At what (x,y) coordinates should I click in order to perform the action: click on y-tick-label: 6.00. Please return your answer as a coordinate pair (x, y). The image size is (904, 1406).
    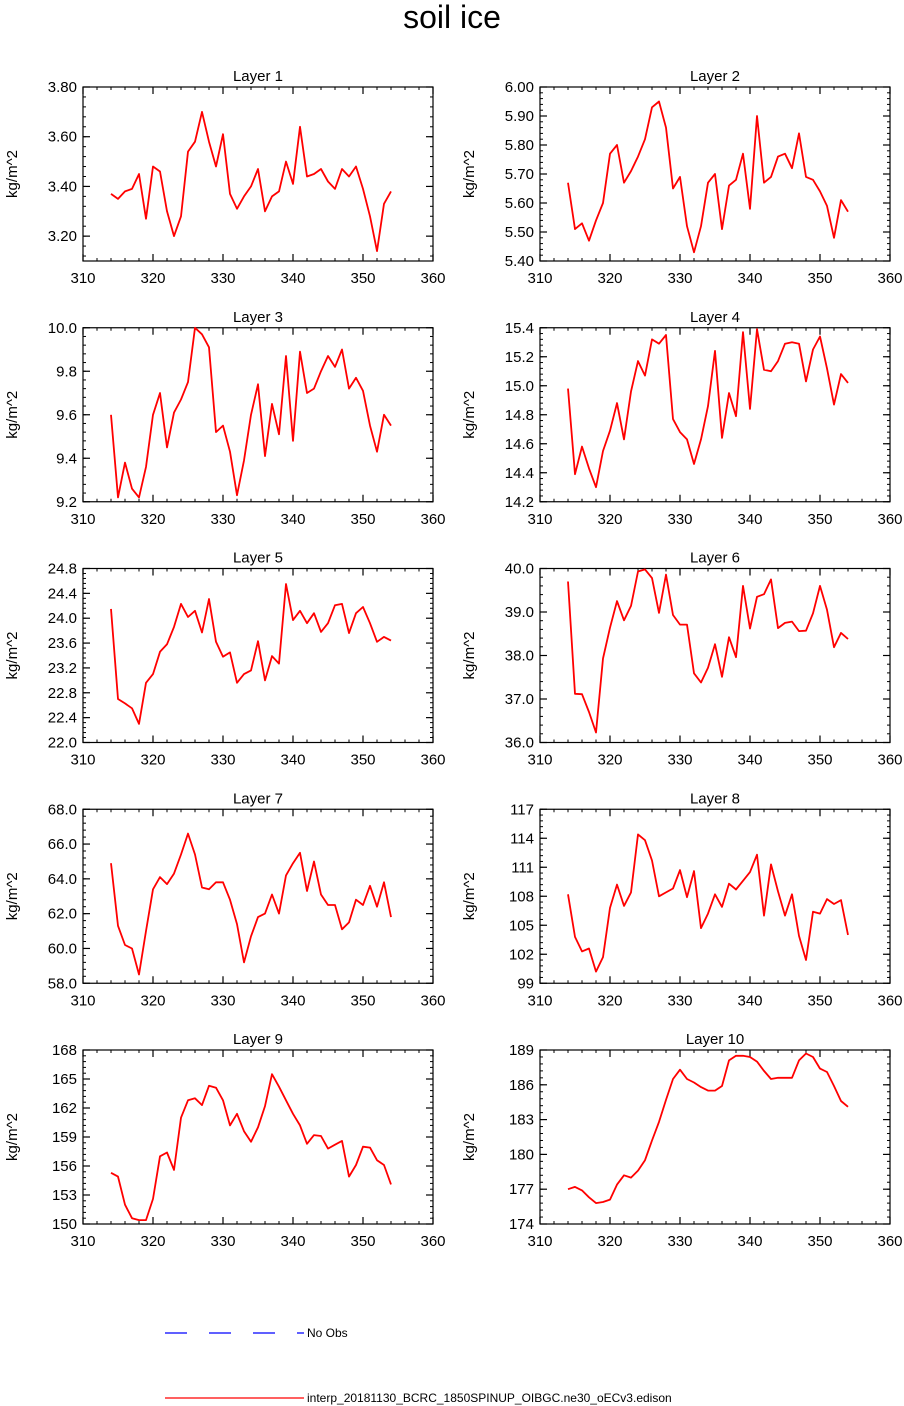
    Looking at the image, I should click on (519, 87).